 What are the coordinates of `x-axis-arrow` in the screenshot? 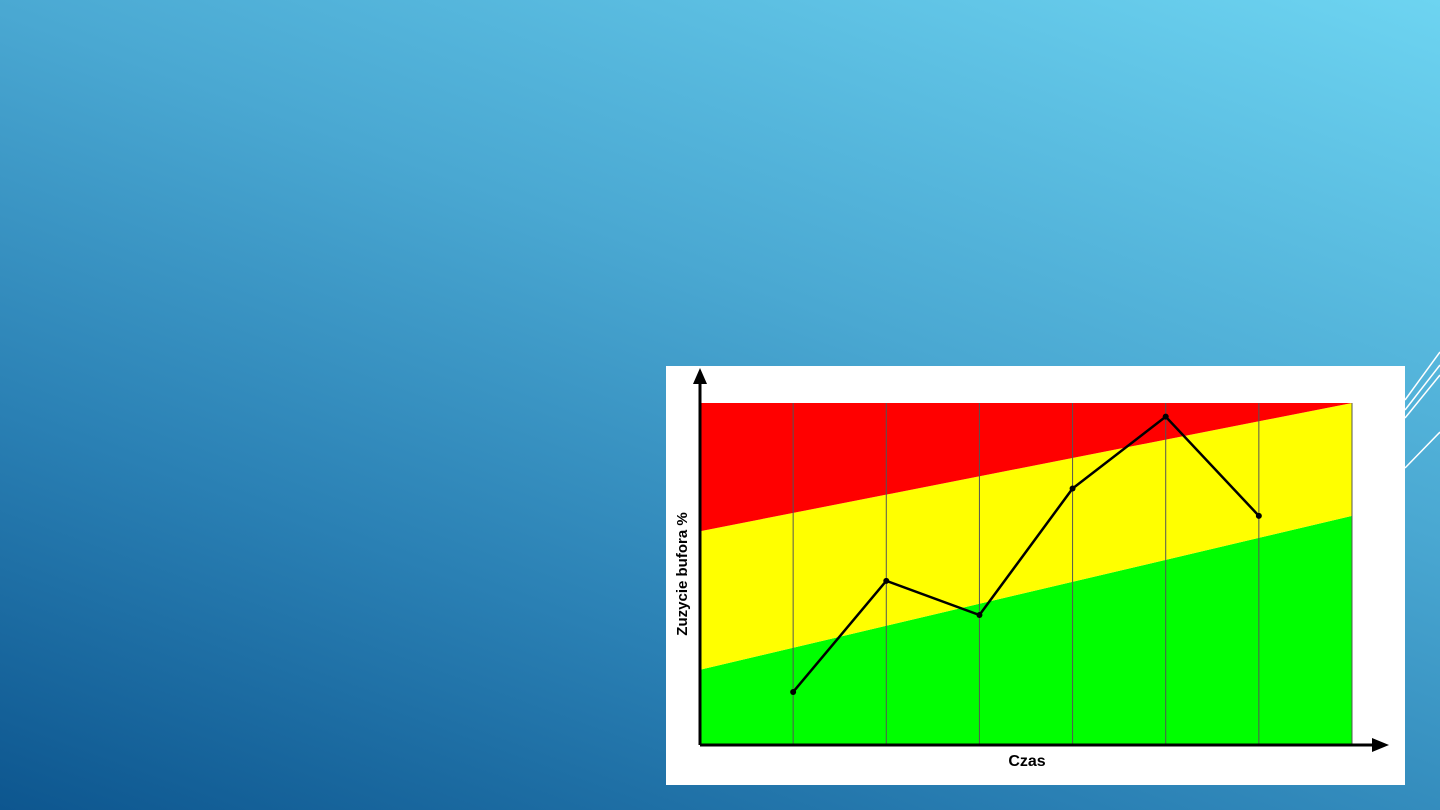 It's located at (1380, 745).